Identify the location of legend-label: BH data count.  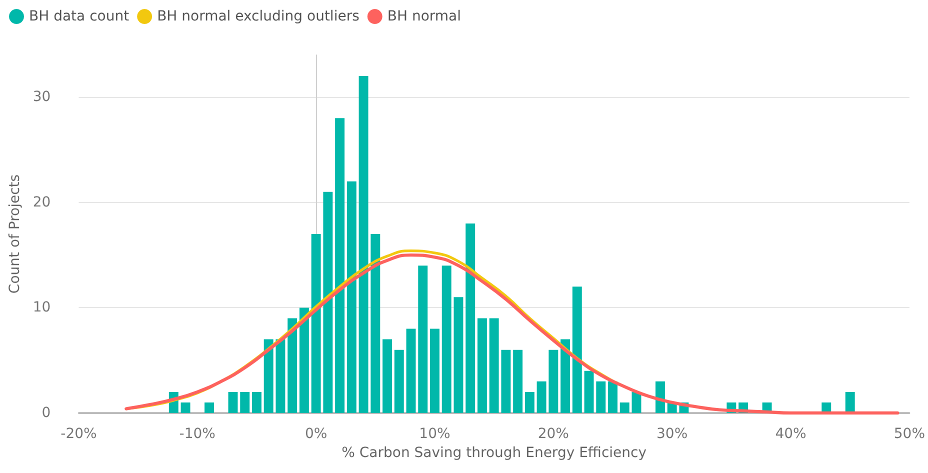
(79, 16).